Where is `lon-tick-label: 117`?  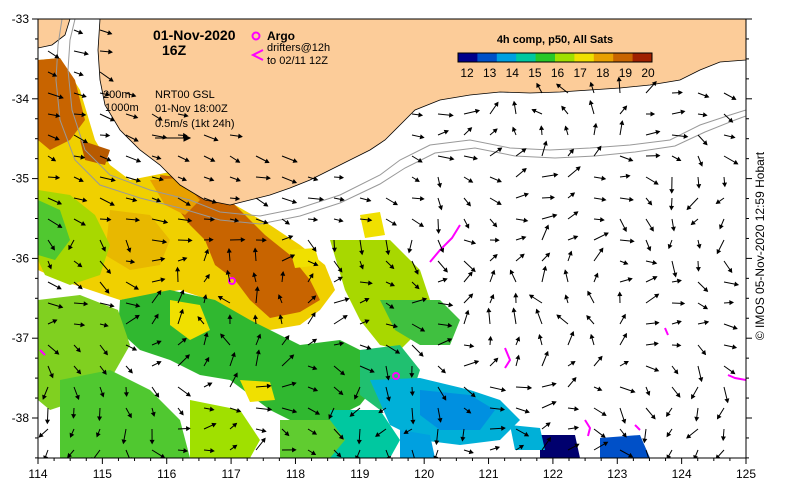
lon-tick-label: 117 is located at coordinates (231, 474).